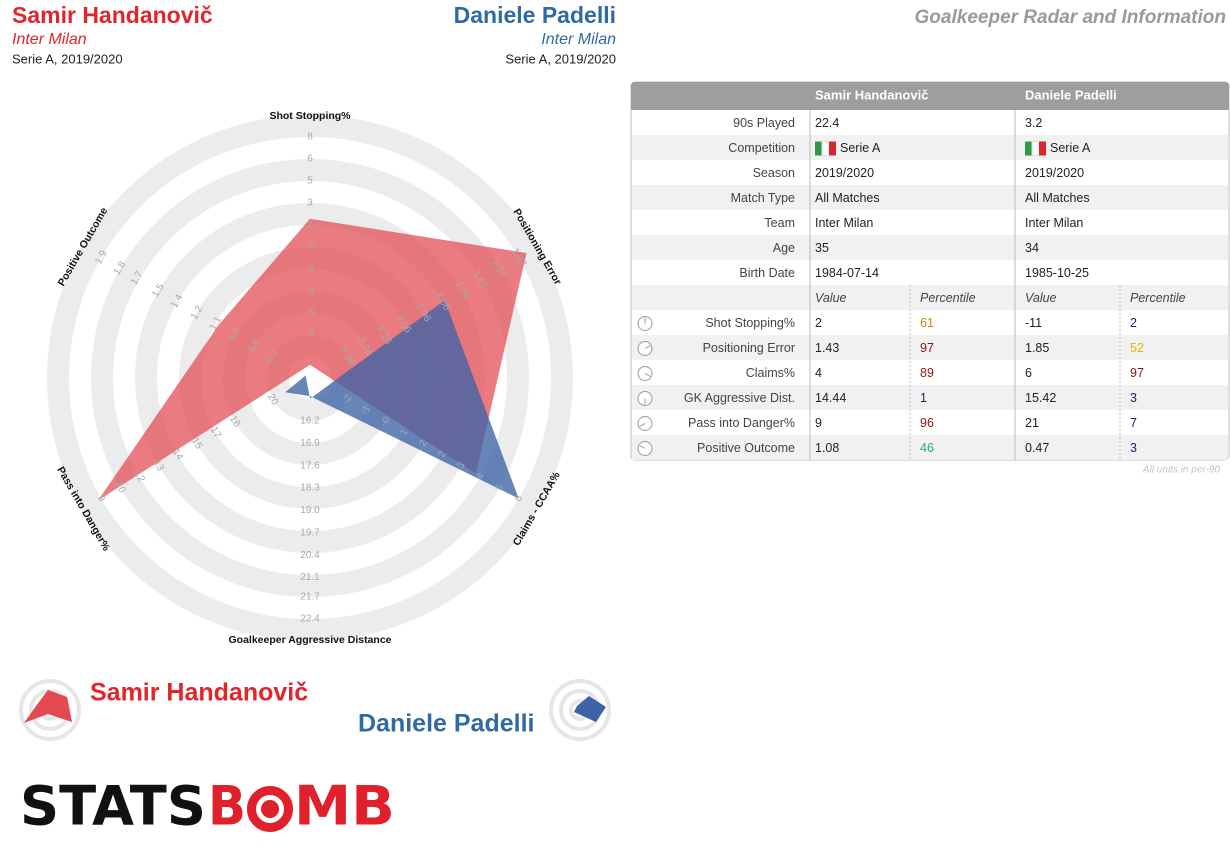 The width and height of the screenshot is (1230, 860). Describe the element at coordinates (113, 806) in the screenshot. I see `logo-text: STATS` at that location.